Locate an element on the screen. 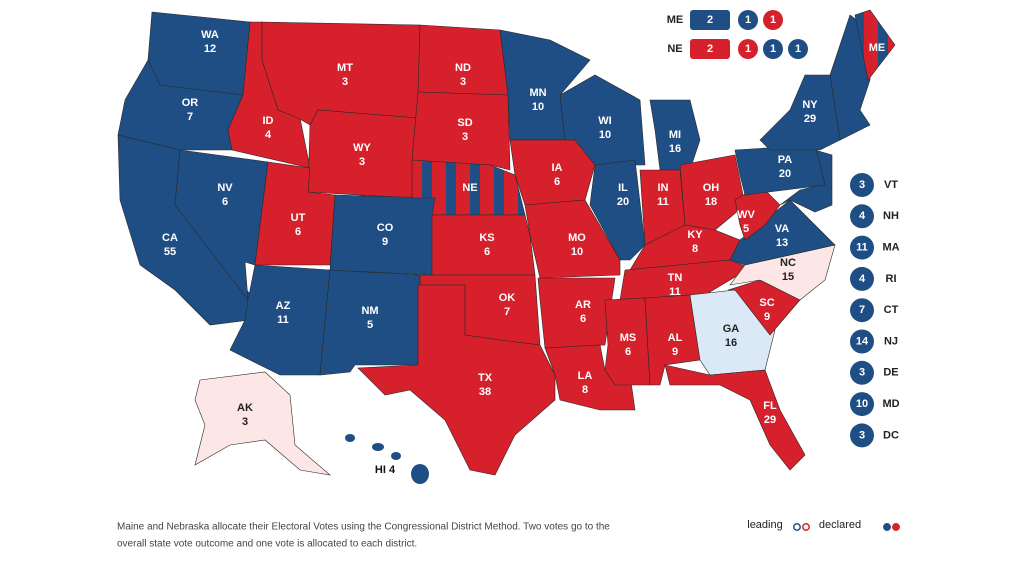  state-abbr: CO is located at coordinates (385, 228).